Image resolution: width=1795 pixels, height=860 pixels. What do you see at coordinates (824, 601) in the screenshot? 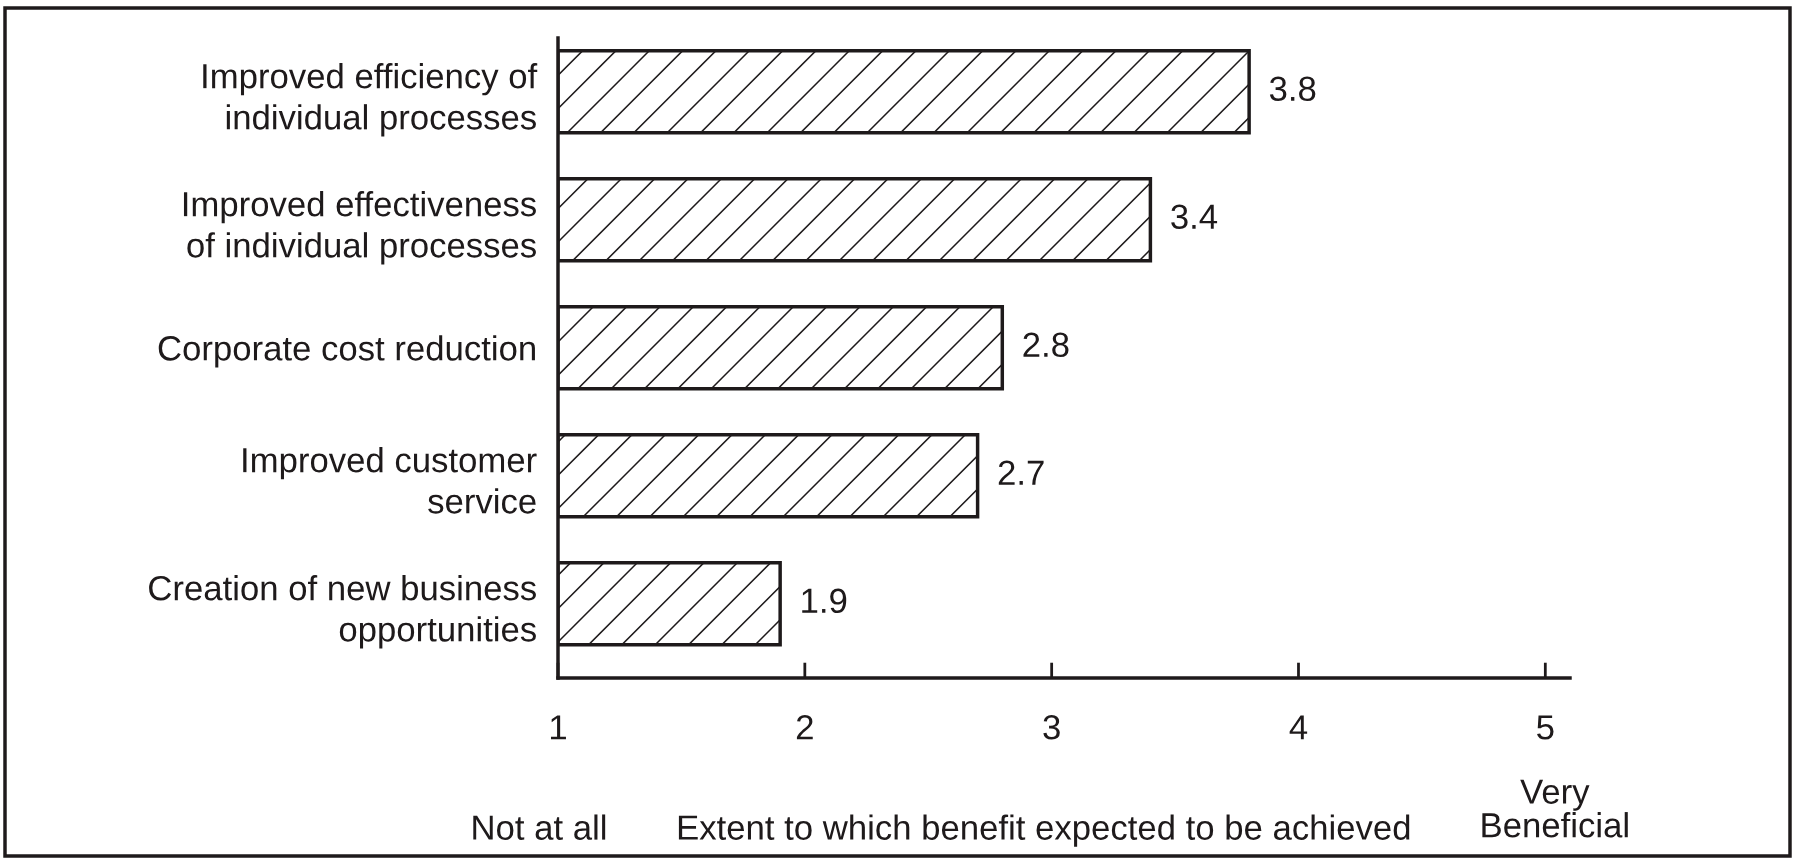
I see `data-label: 1.9` at bounding box center [824, 601].